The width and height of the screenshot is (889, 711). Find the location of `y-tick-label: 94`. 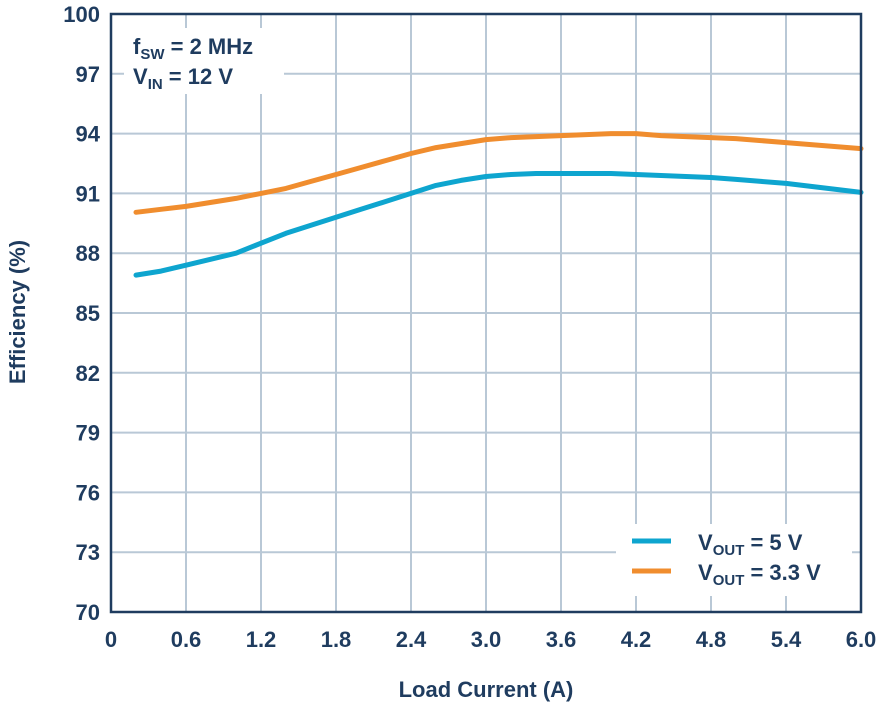

y-tick-label: 94 is located at coordinates (88, 134).